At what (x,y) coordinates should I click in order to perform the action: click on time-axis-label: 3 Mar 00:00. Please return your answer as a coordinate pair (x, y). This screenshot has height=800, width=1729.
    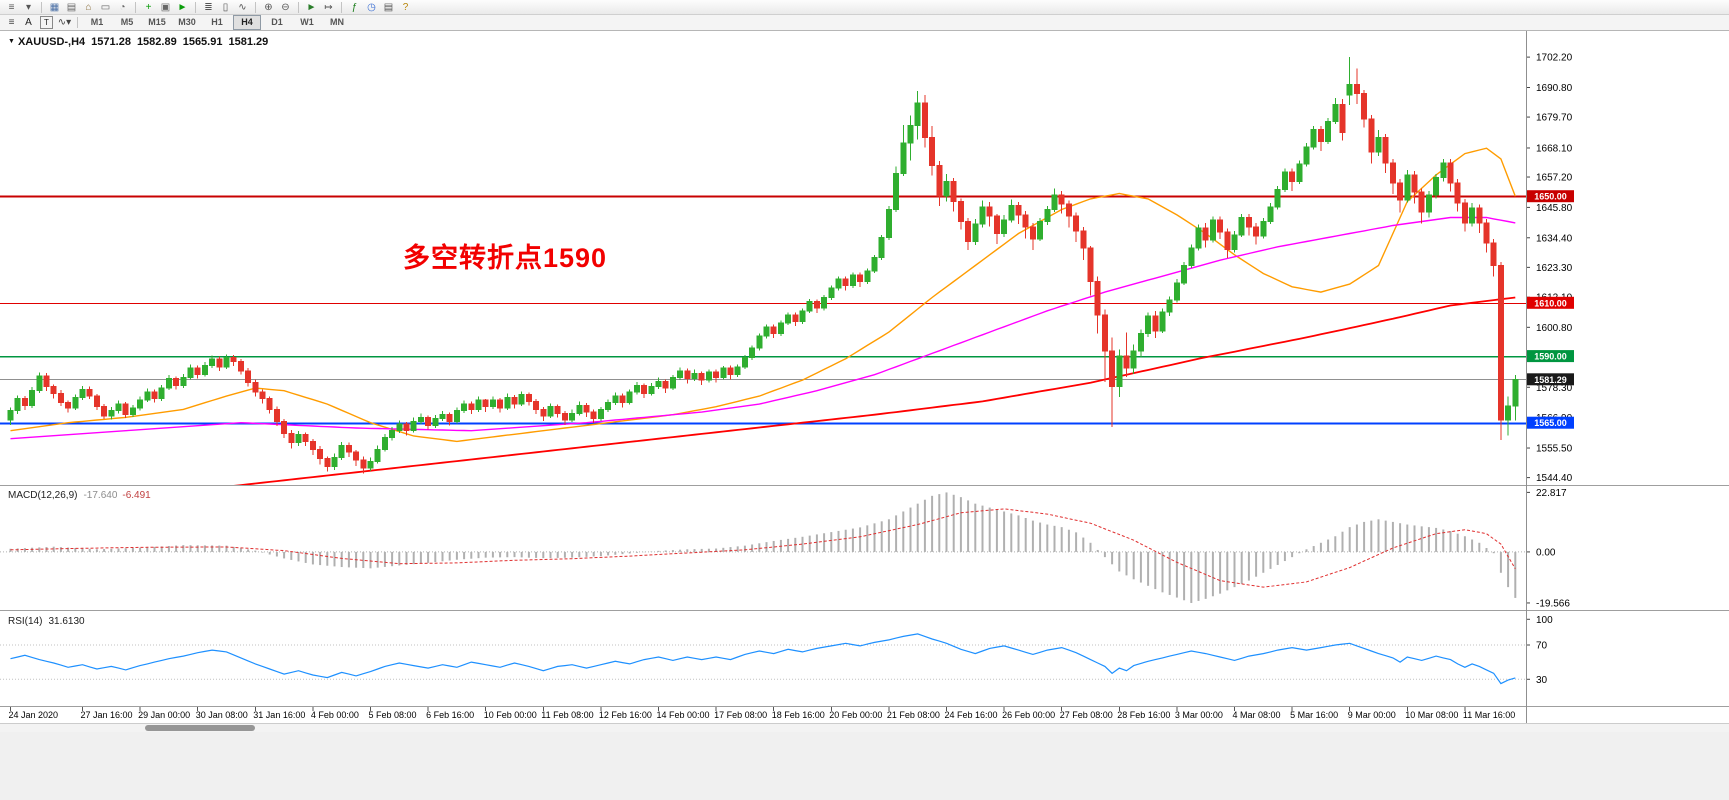
    Looking at the image, I should click on (1198, 715).